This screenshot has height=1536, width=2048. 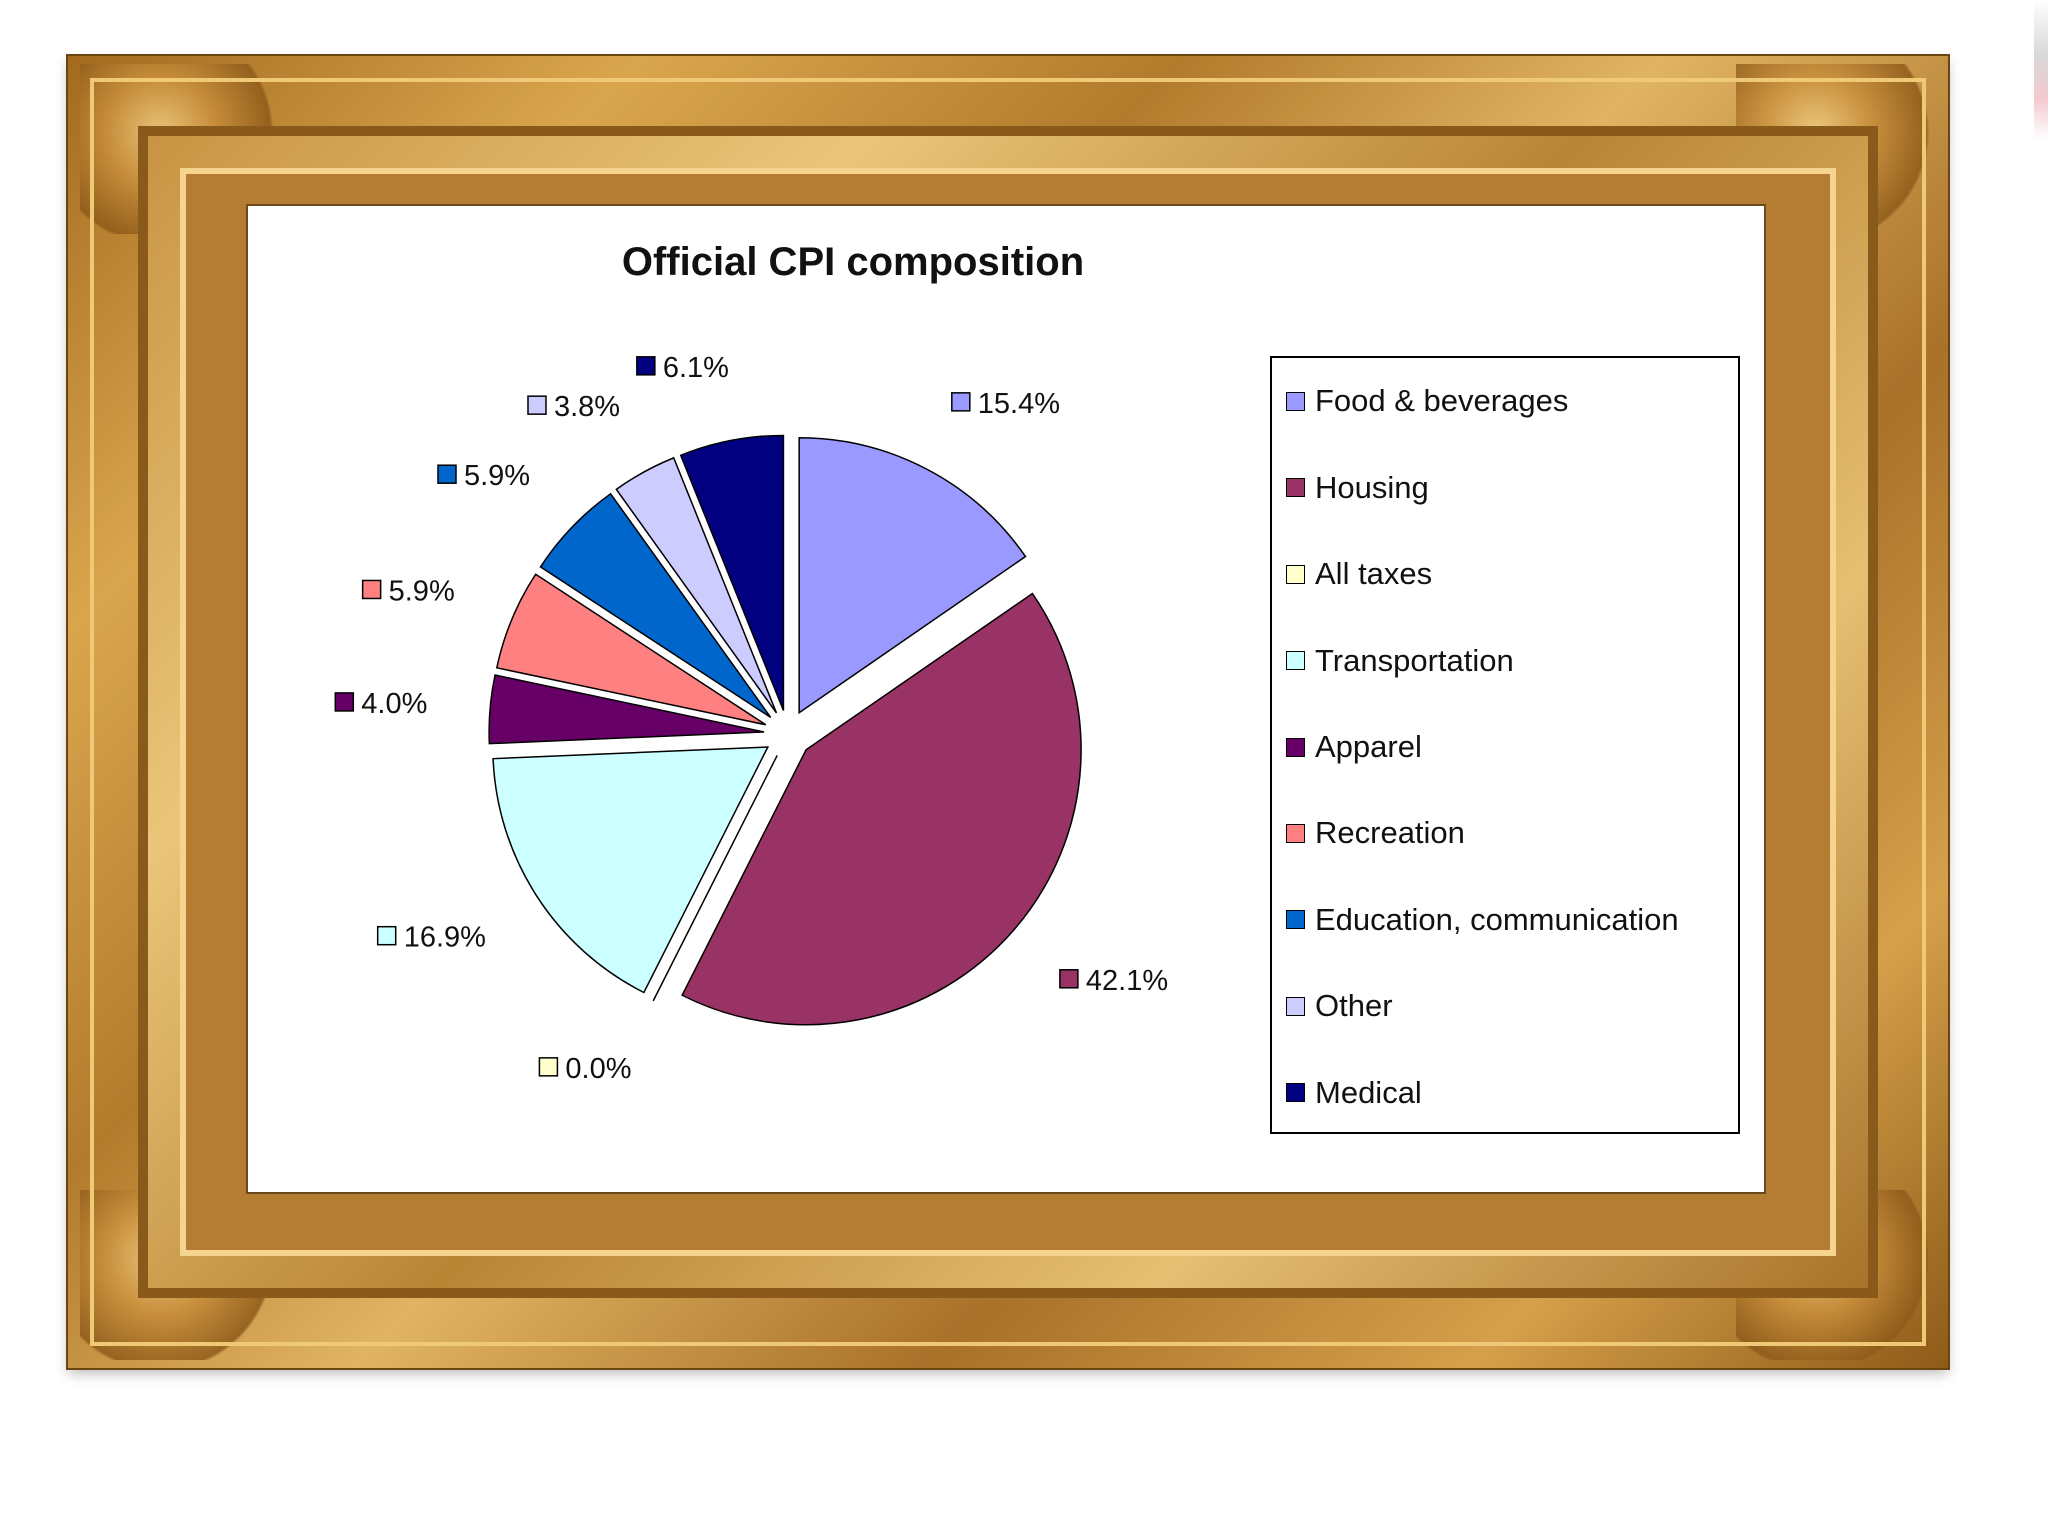 What do you see at coordinates (1295, 833) in the screenshot?
I see `legend-swatch-recreation` at bounding box center [1295, 833].